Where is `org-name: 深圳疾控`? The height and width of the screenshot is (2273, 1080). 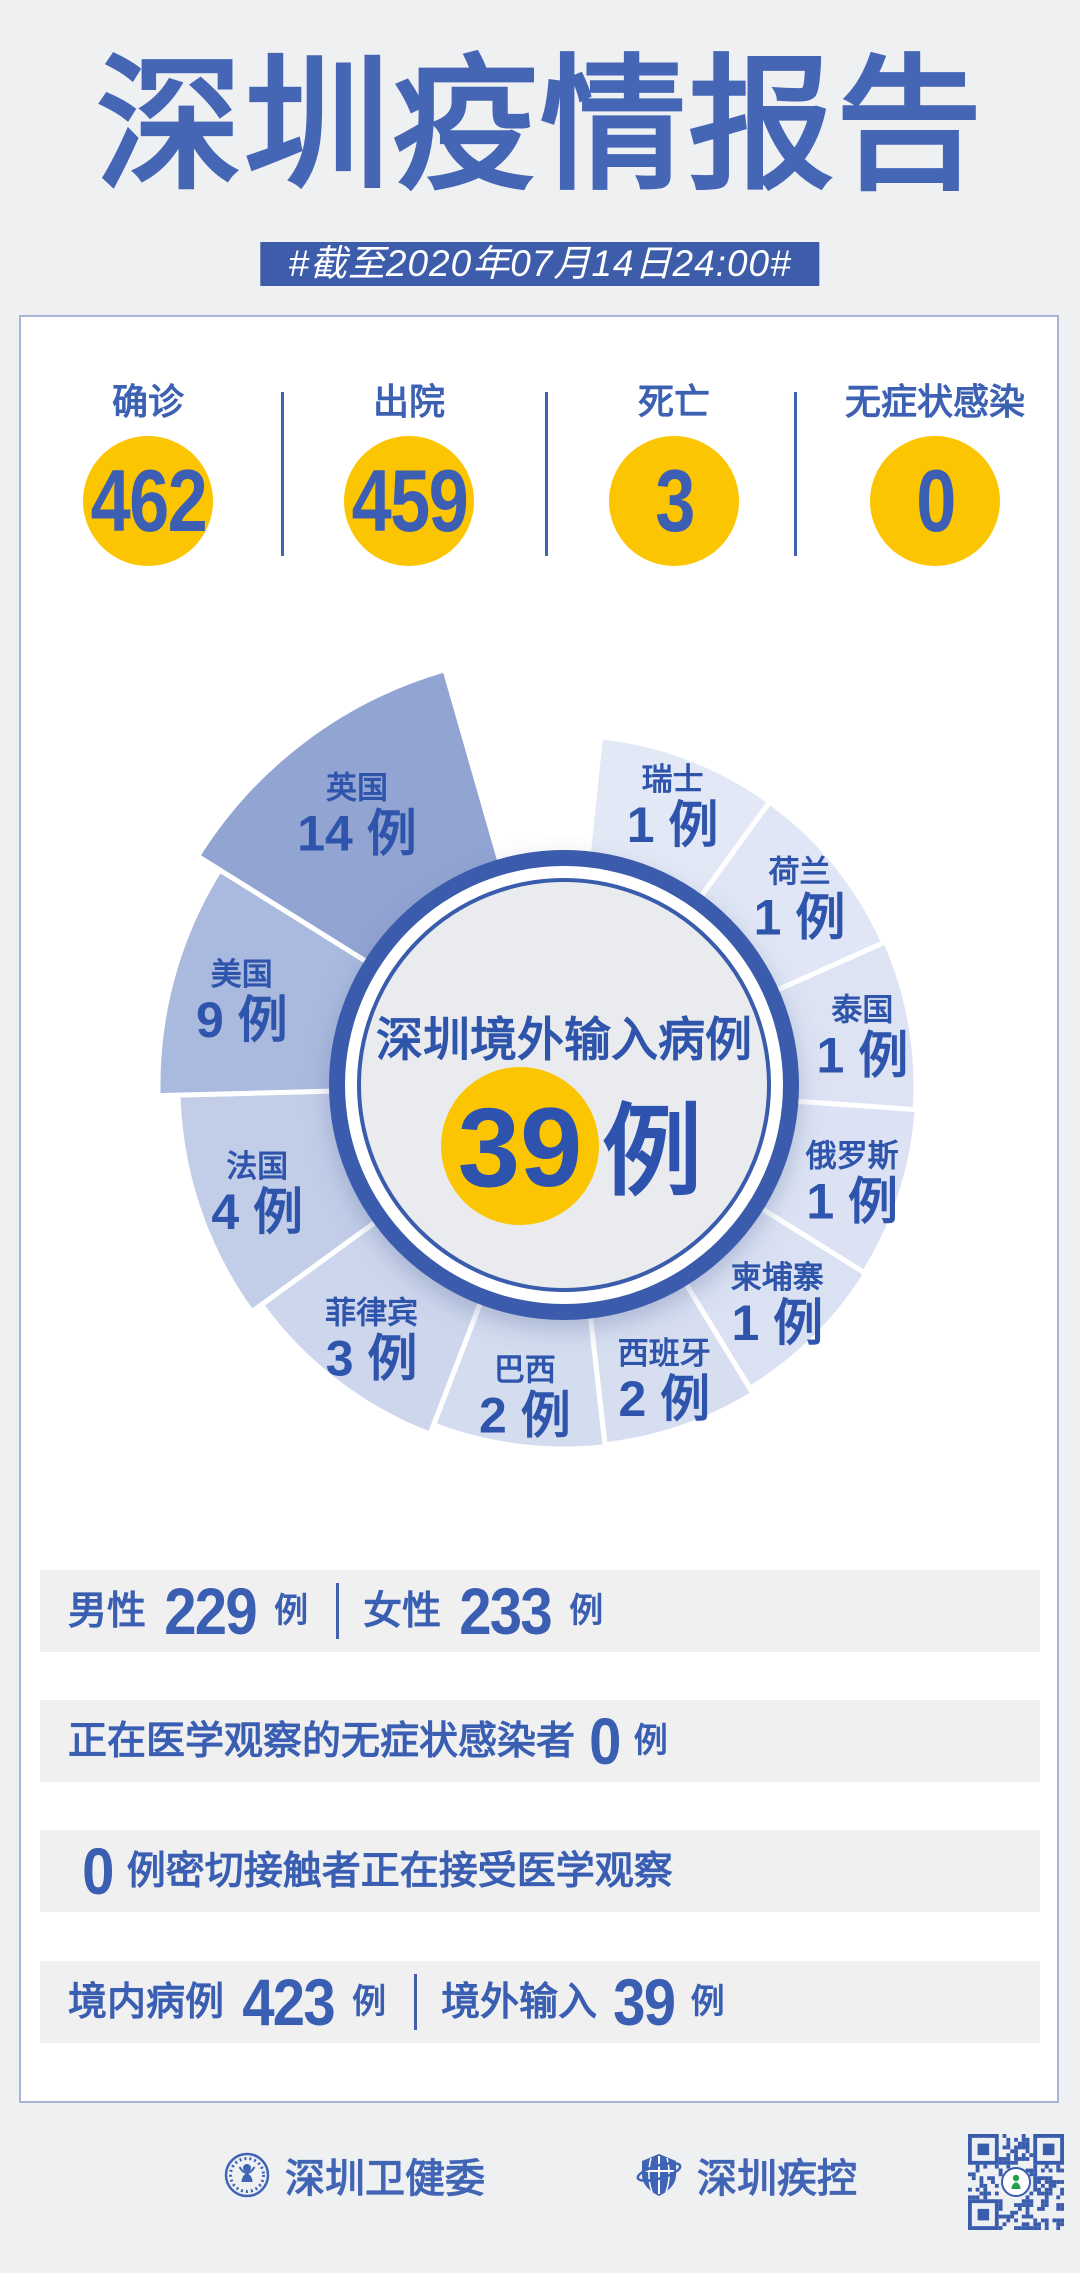
org-name: 深圳疾控 is located at coordinates (777, 2179).